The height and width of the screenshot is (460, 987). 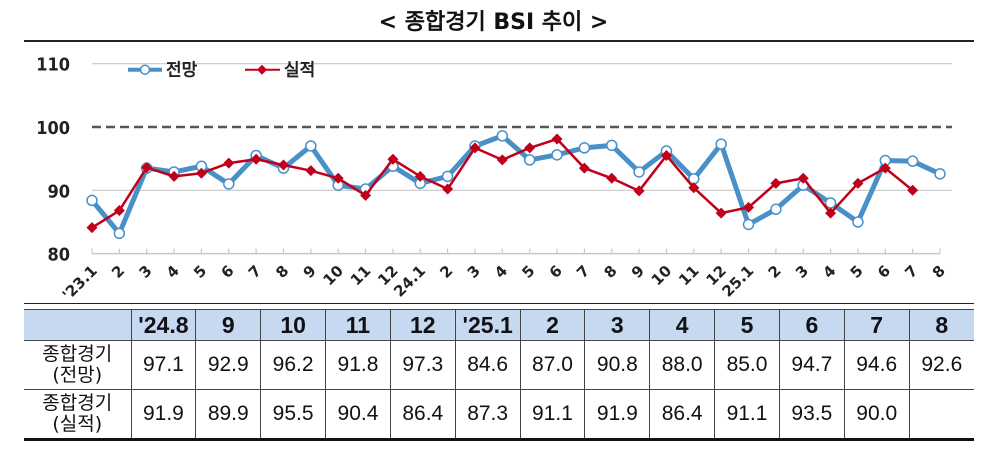 What do you see at coordinates (163, 415) in the screenshot?
I see `table-cell: 91.9` at bounding box center [163, 415].